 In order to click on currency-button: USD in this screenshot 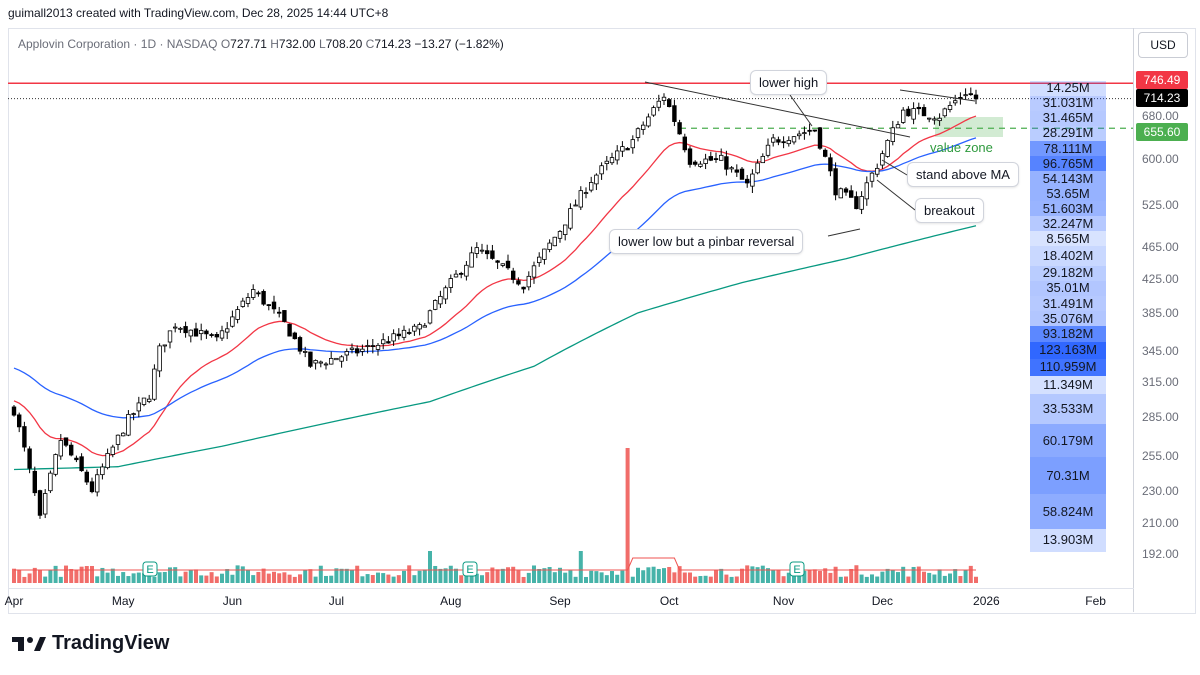, I will do `click(1163, 45)`.